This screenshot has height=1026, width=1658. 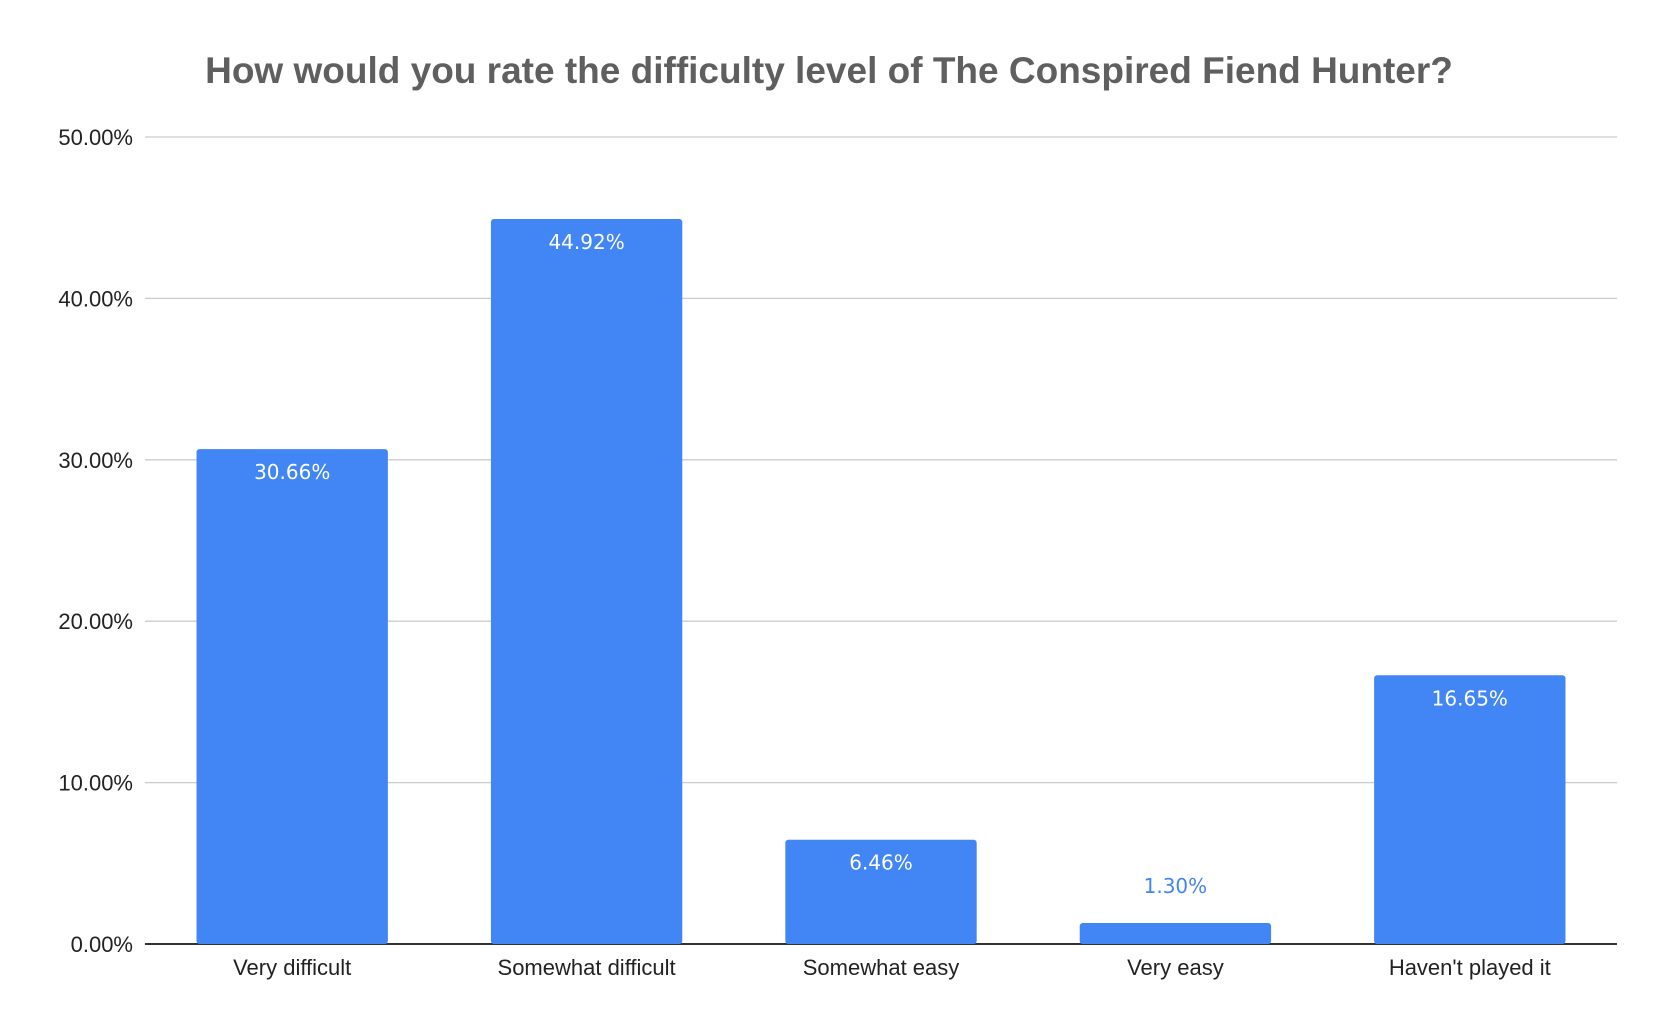 I want to click on x-tick-label: Somewhat difficult, so click(x=587, y=967).